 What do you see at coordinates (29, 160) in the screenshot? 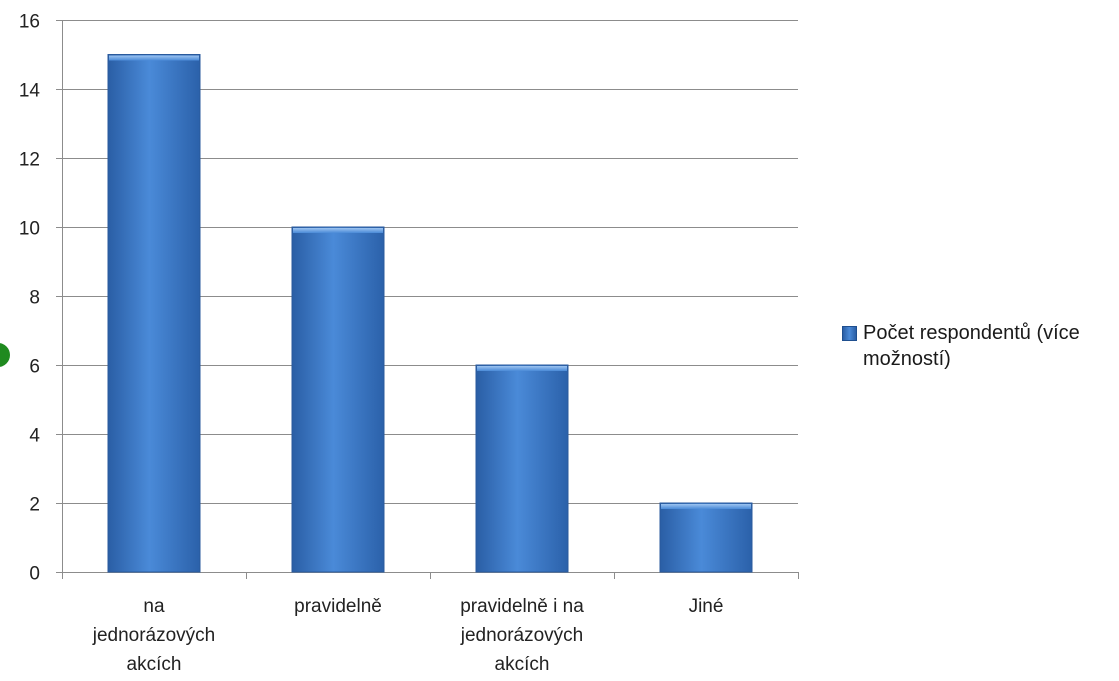
I see `y-tick-label: 12` at bounding box center [29, 160].